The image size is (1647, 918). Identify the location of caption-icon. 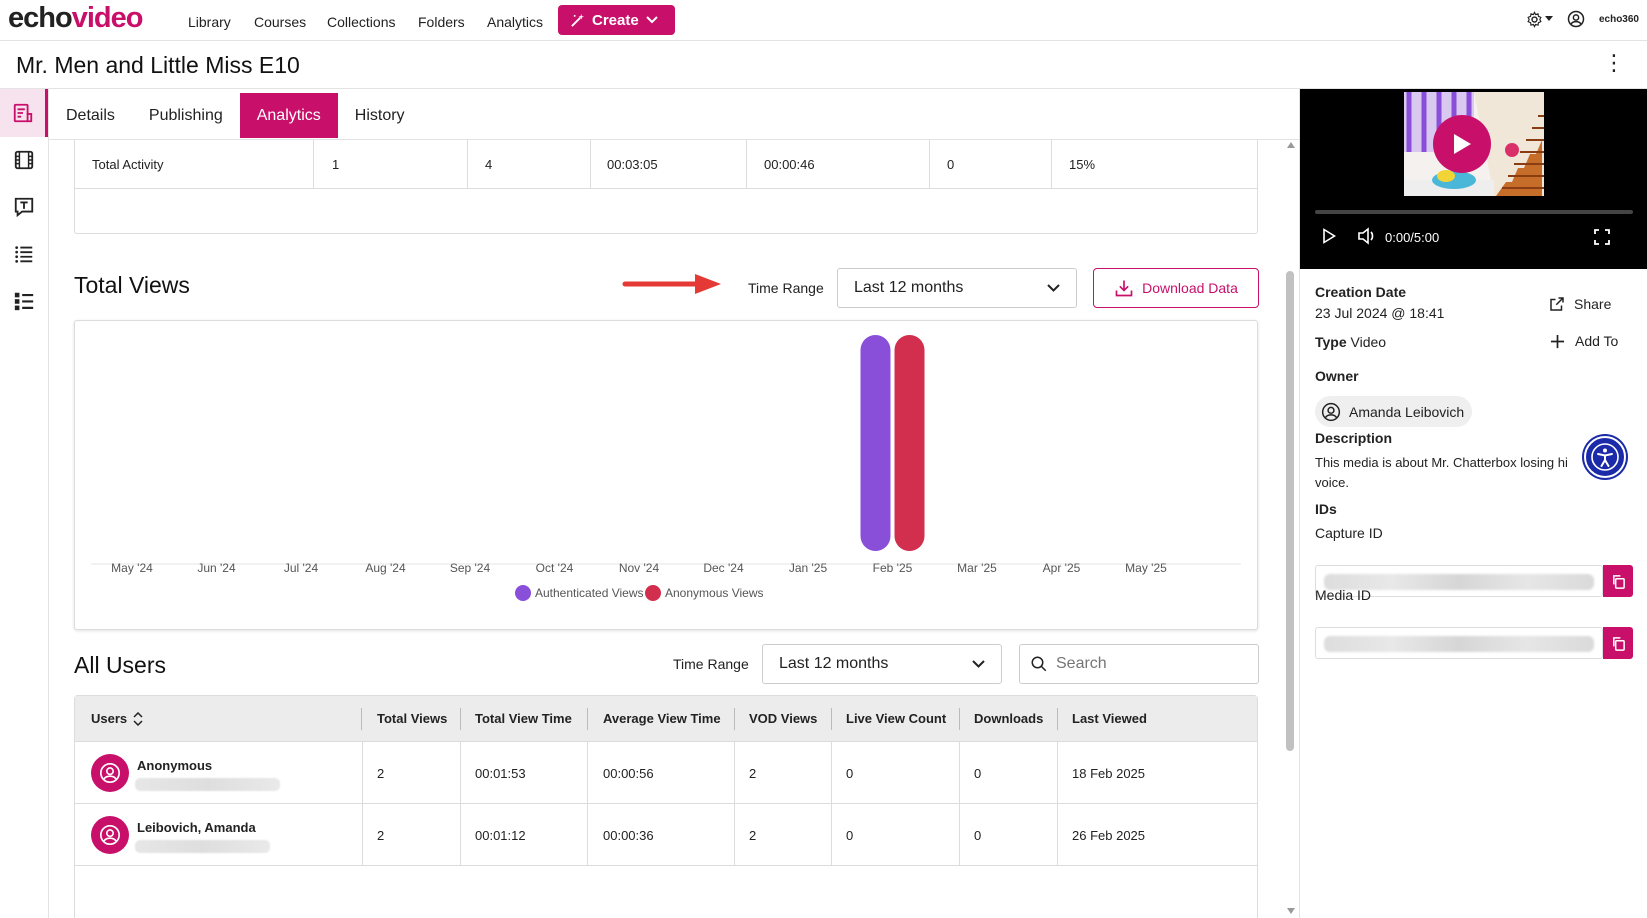
(24, 207).